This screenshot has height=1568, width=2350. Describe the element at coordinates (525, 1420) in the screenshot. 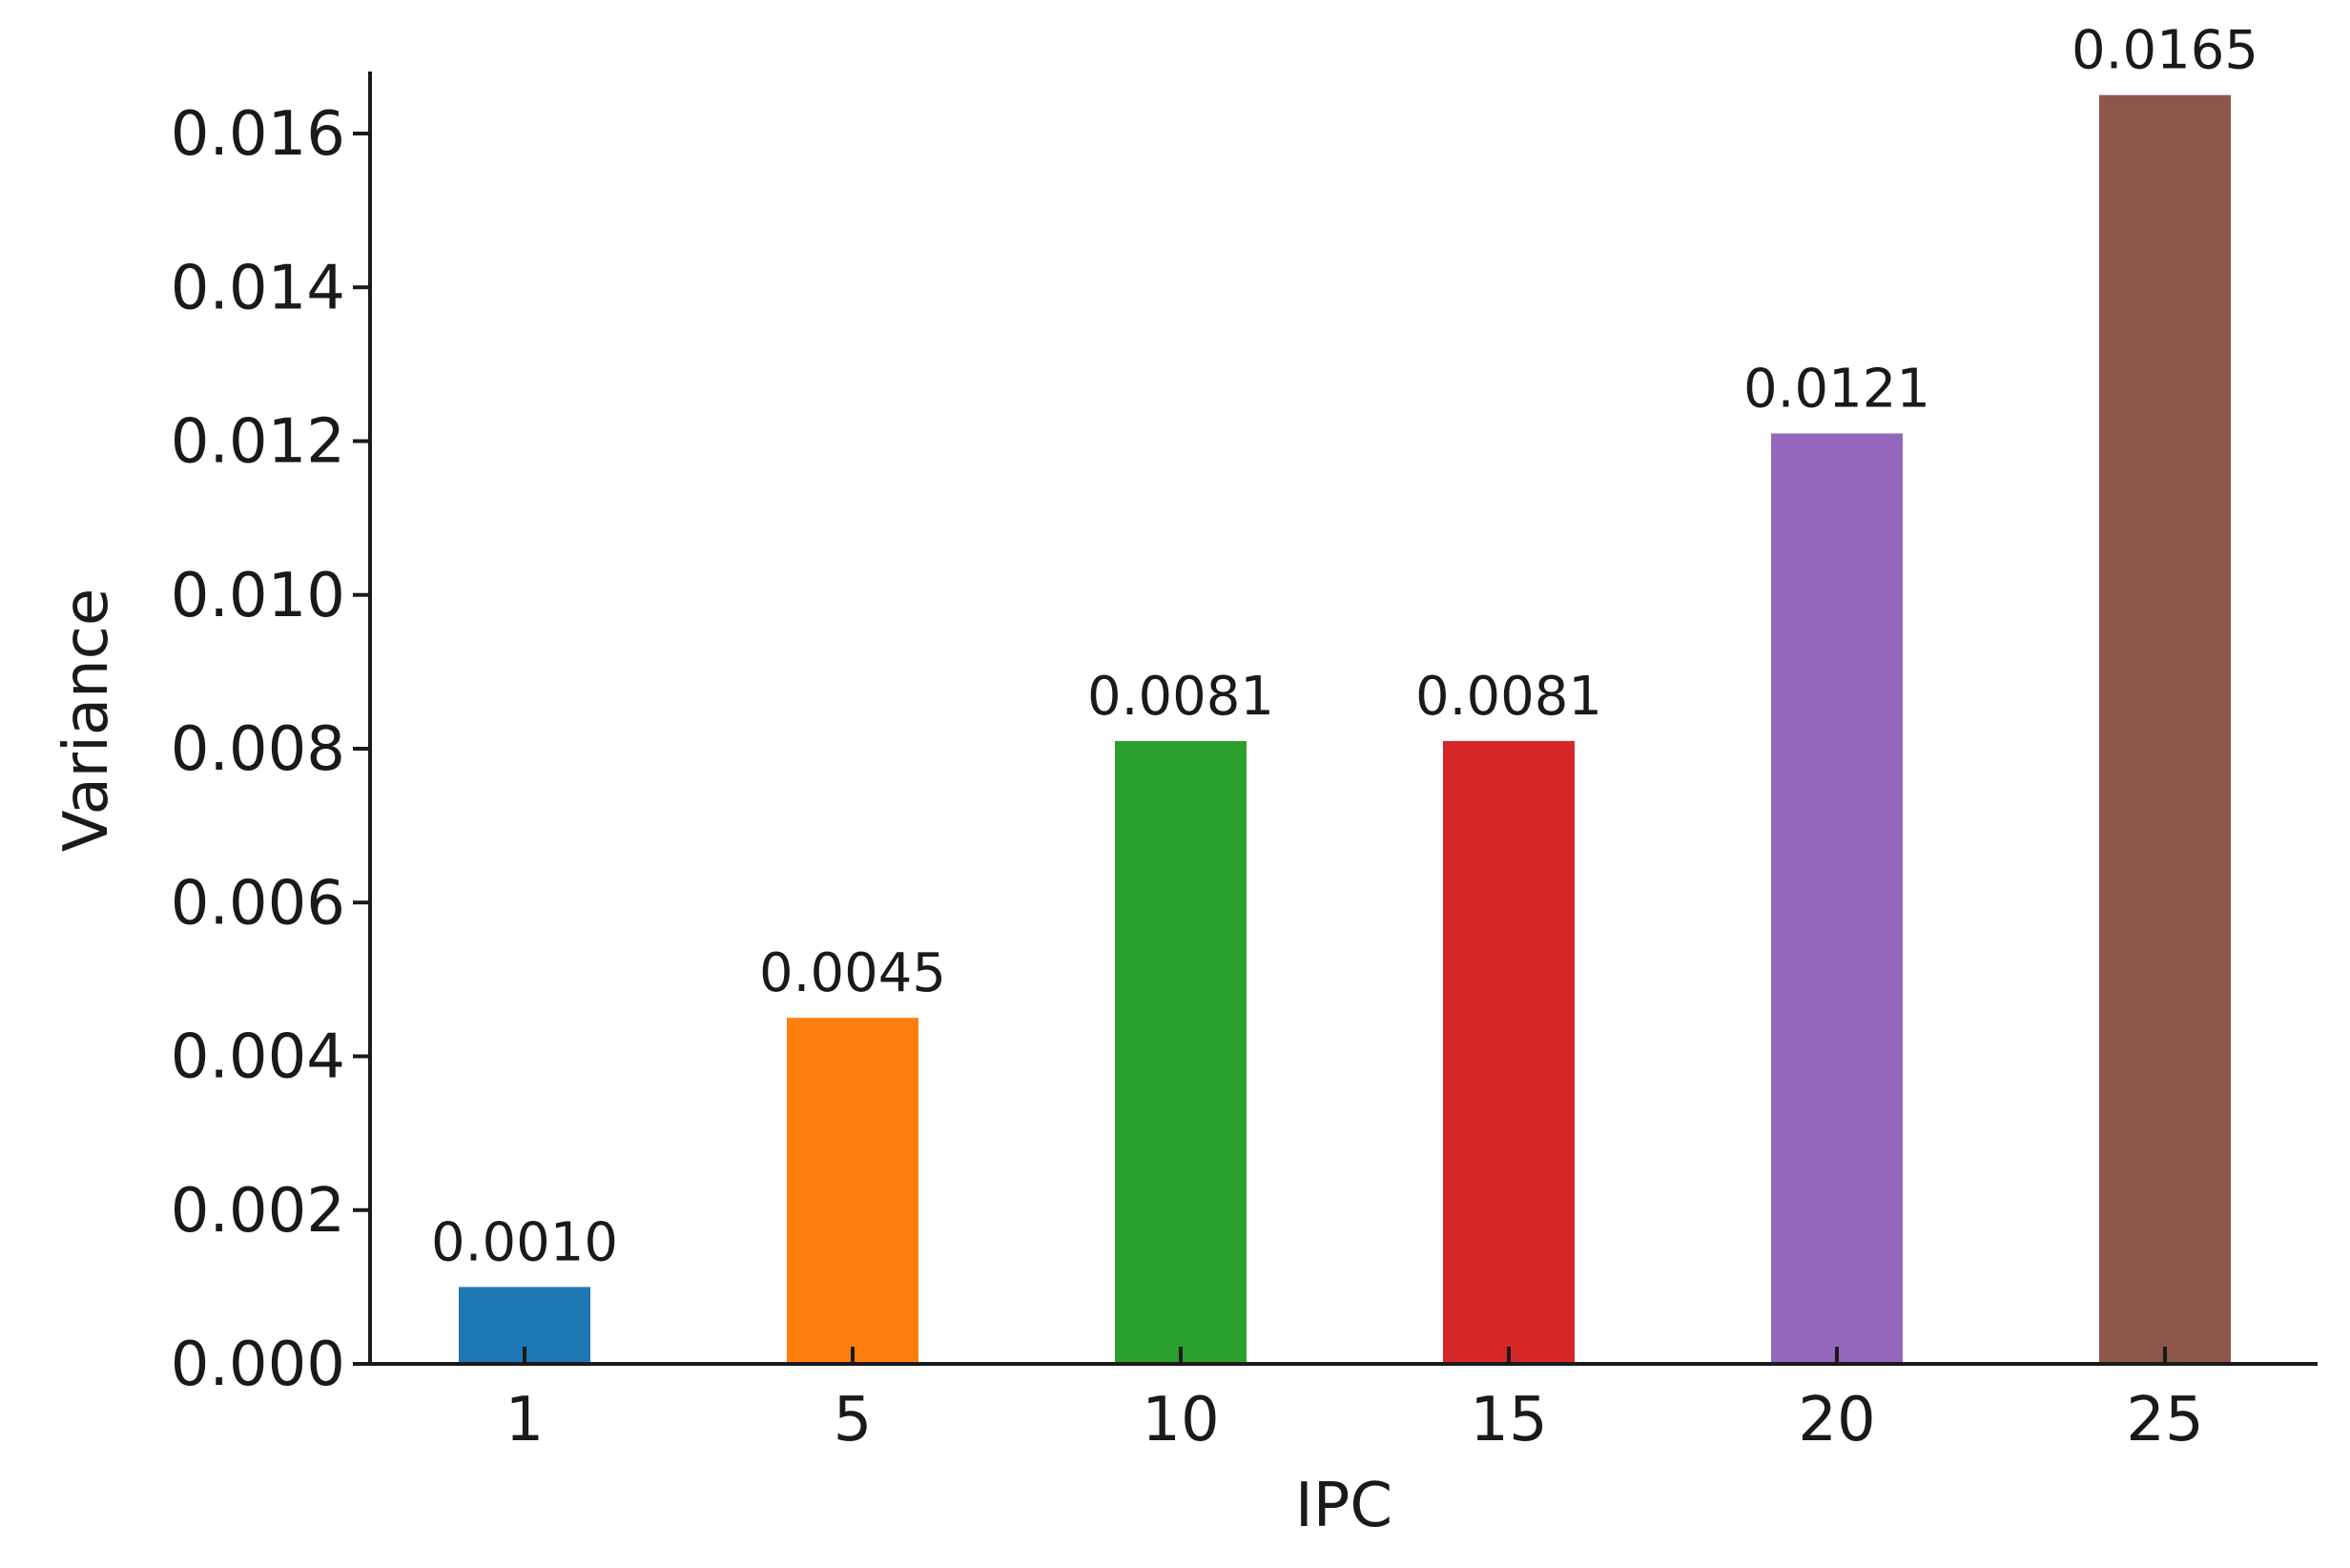

I see `x-tick-label: 1` at that location.